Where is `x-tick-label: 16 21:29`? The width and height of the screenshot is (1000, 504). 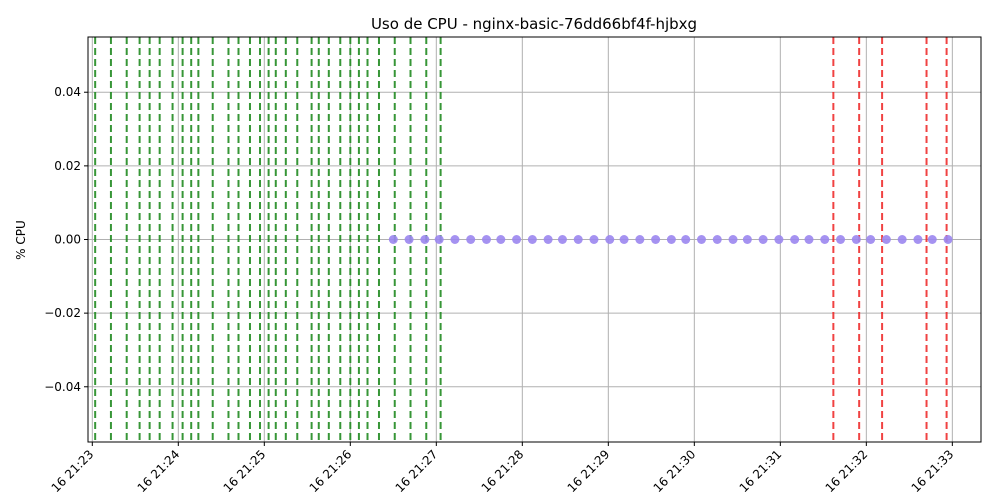 x-tick-label: 16 21:29 is located at coordinates (589, 471).